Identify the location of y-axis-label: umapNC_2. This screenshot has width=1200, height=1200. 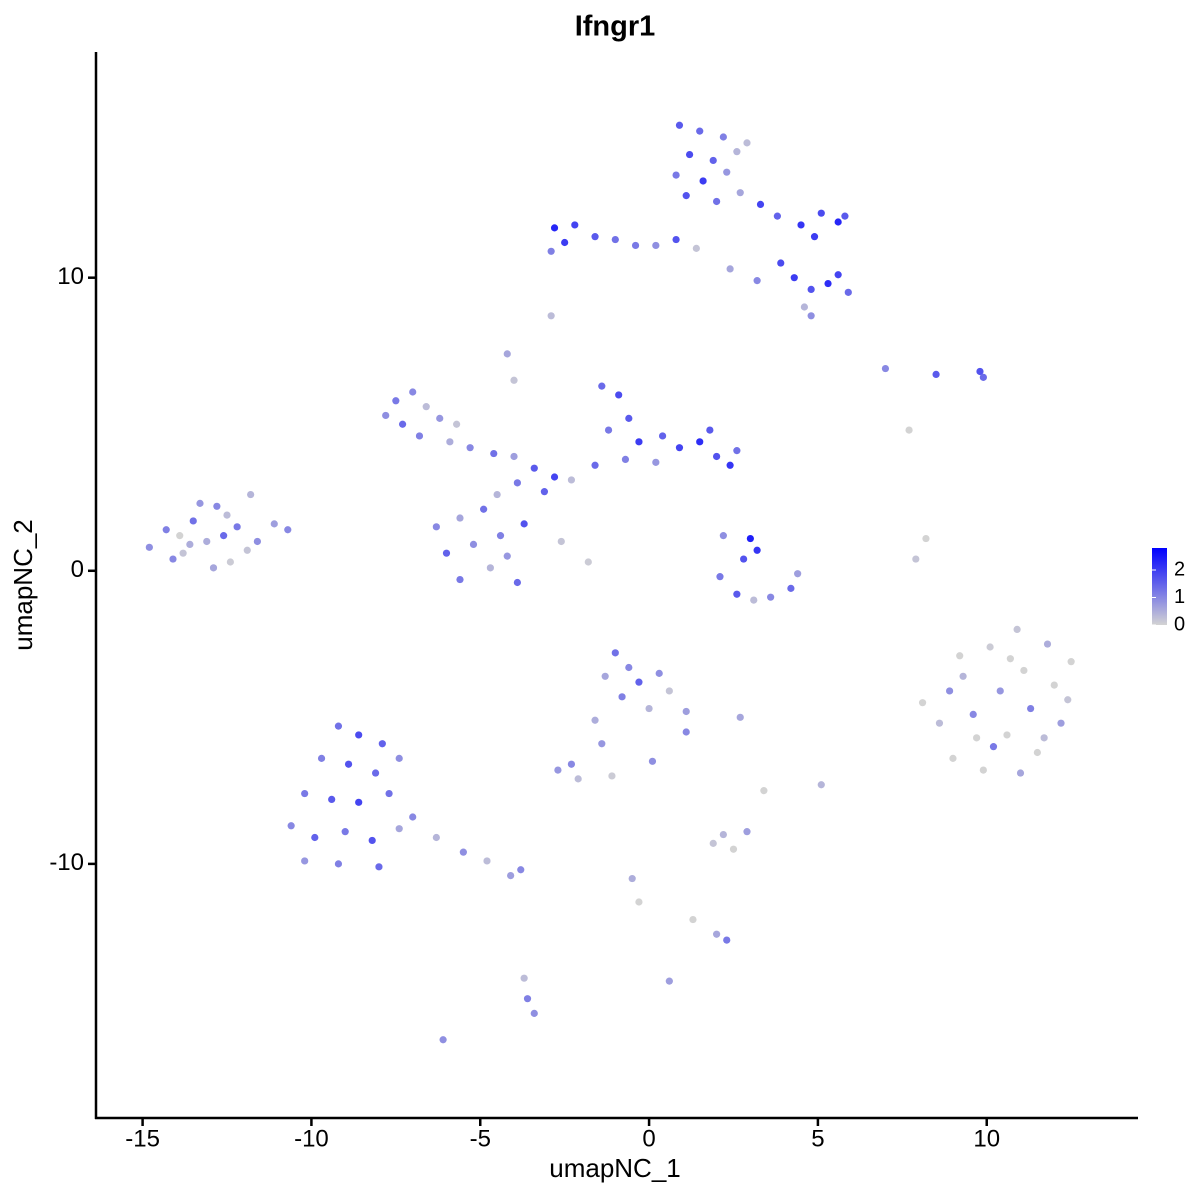
(23, 585).